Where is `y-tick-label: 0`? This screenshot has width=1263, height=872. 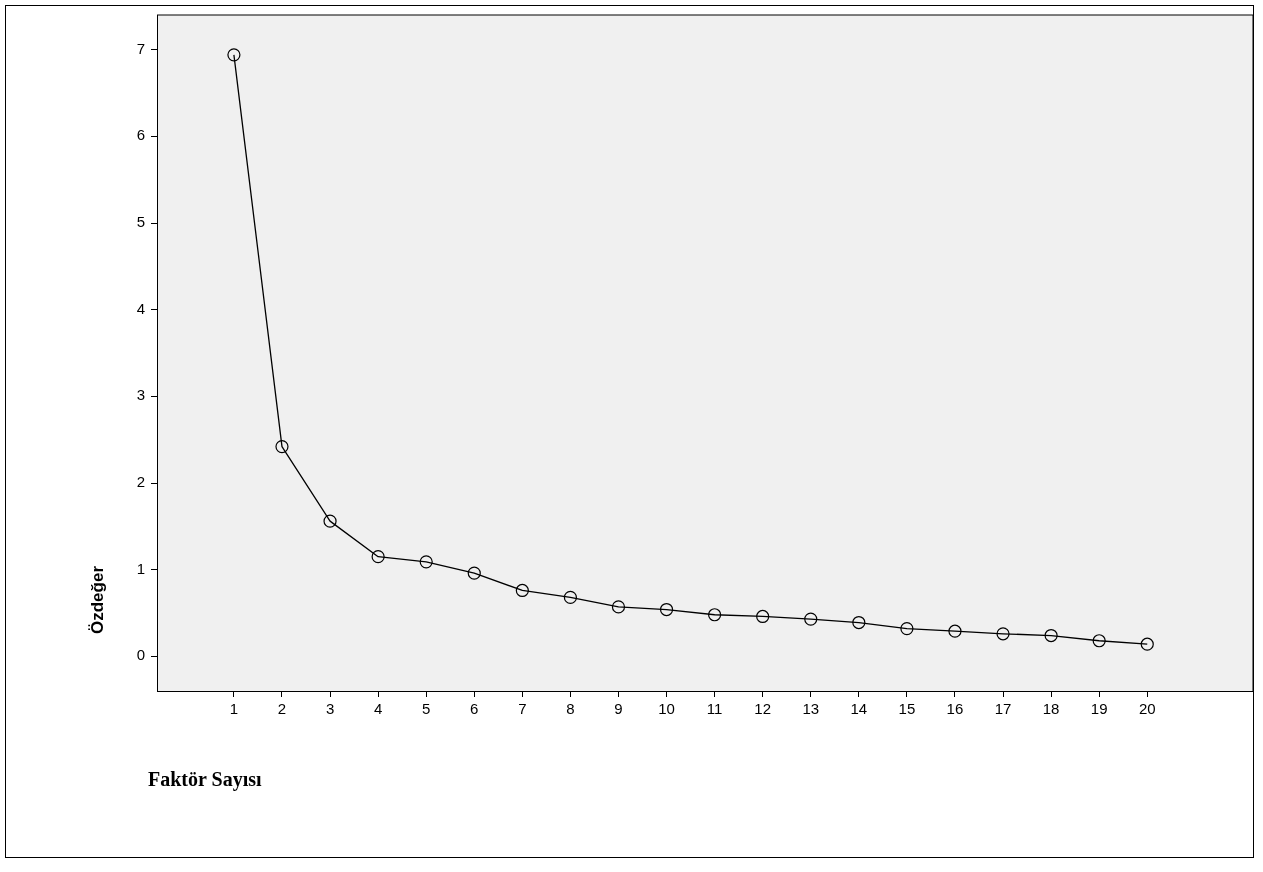 y-tick-label: 0 is located at coordinates (140, 655).